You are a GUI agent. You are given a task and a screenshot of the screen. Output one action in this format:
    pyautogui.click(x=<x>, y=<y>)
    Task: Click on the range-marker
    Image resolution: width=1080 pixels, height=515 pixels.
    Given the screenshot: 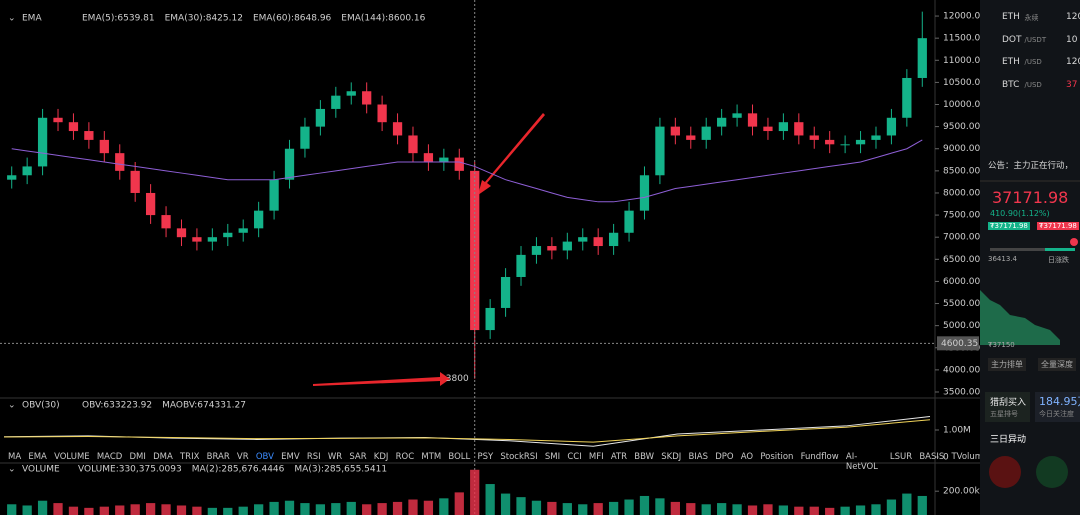 What is the action you would take?
    pyautogui.click(x=1074, y=242)
    